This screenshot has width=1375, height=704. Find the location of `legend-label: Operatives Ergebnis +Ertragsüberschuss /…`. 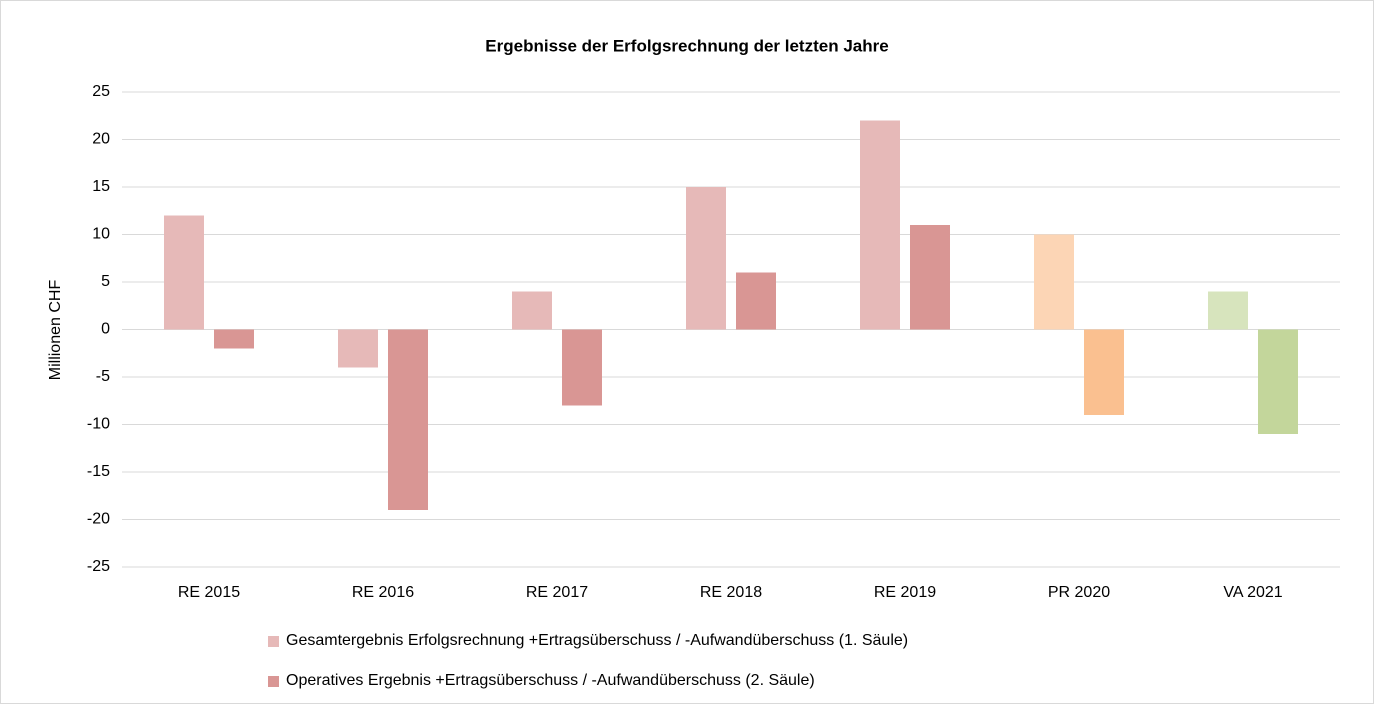

legend-label: Operatives Ergebnis +Ertragsüberschuss /… is located at coordinates (550, 680).